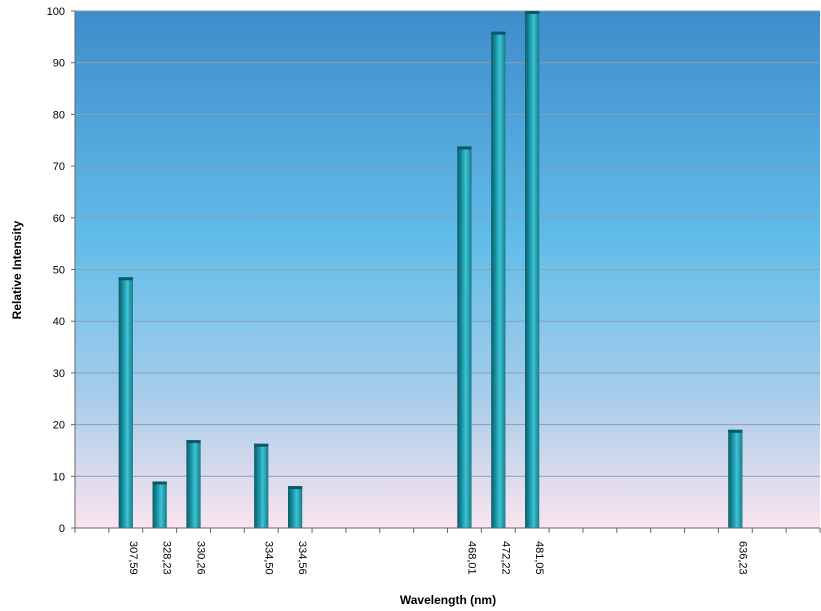 This screenshot has height=611, width=821. I want to click on x-tick-label: 481,05, so click(539, 558).